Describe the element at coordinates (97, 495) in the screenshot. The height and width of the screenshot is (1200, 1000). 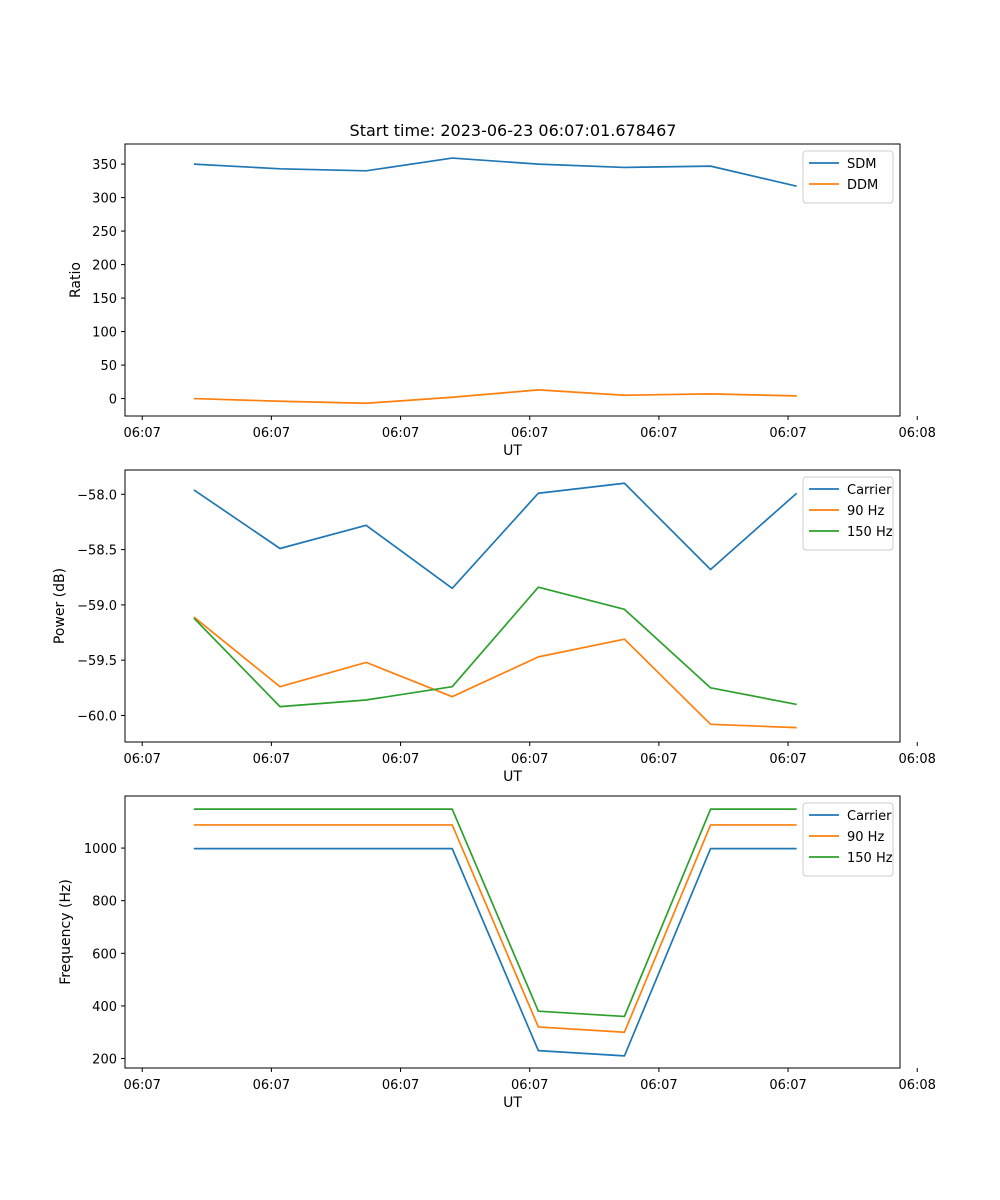
I see `power-y-tick-label: −58.0` at that location.